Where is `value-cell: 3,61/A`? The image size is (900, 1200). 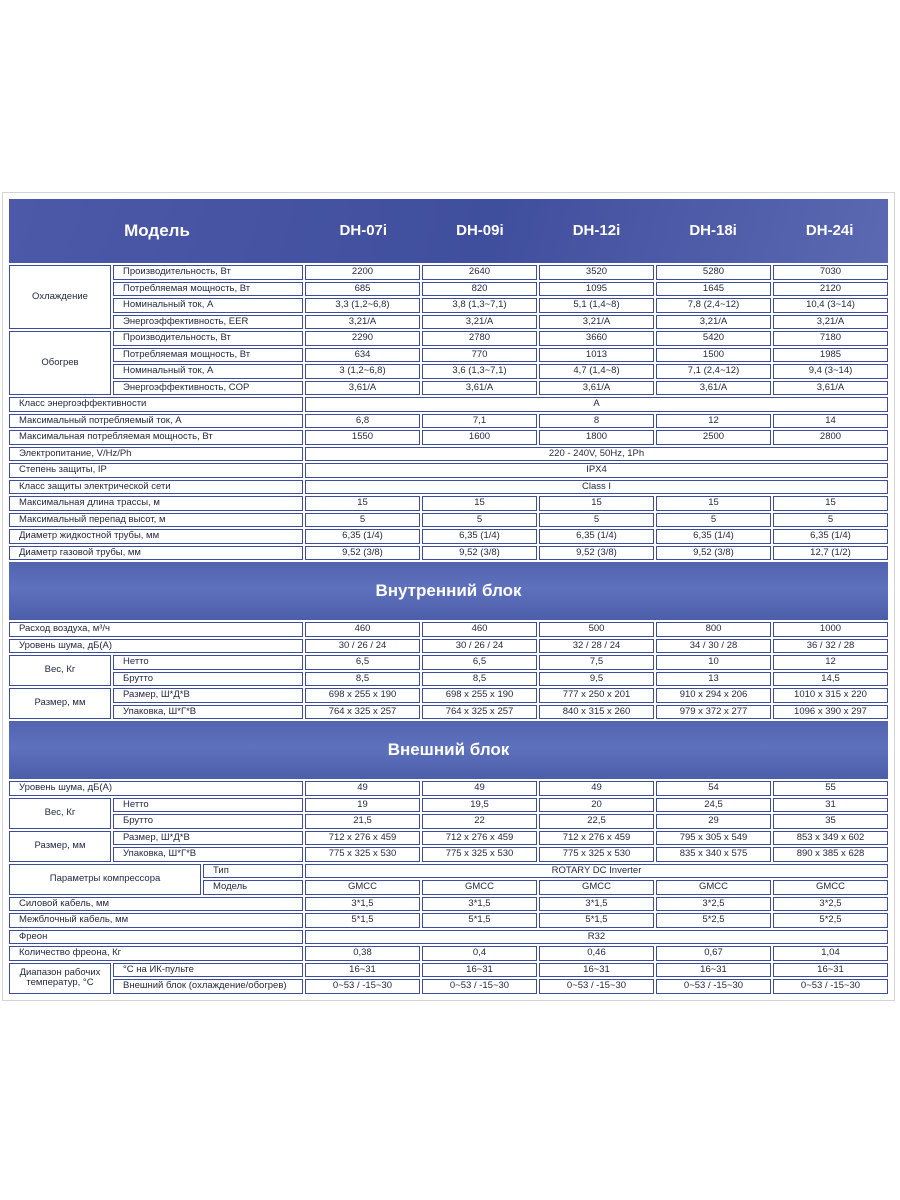 value-cell: 3,61/A is located at coordinates (596, 387).